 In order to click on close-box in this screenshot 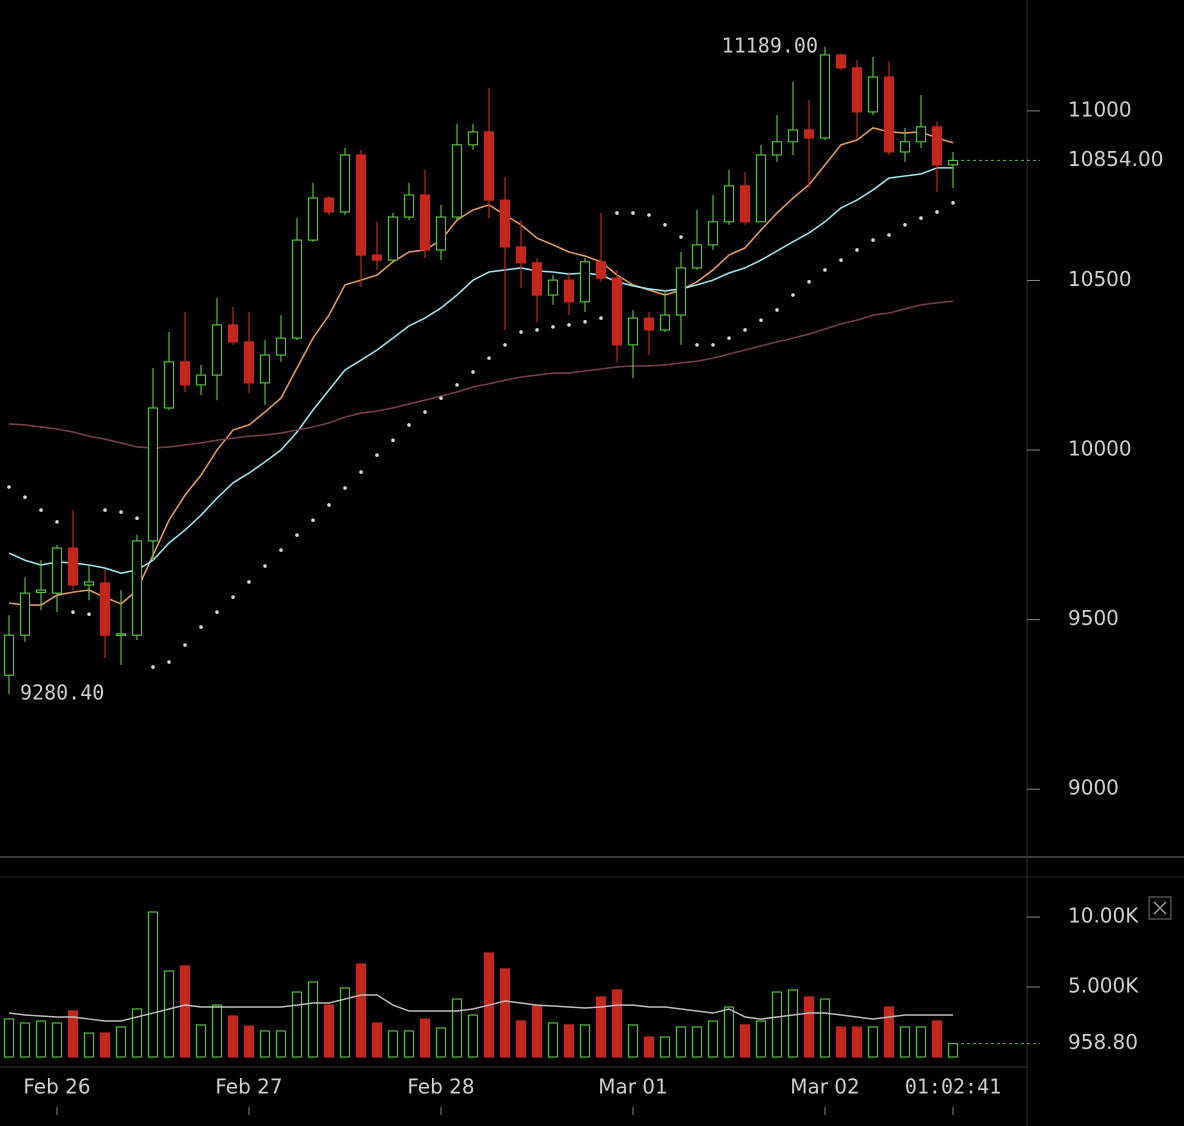, I will do `click(1160, 908)`.